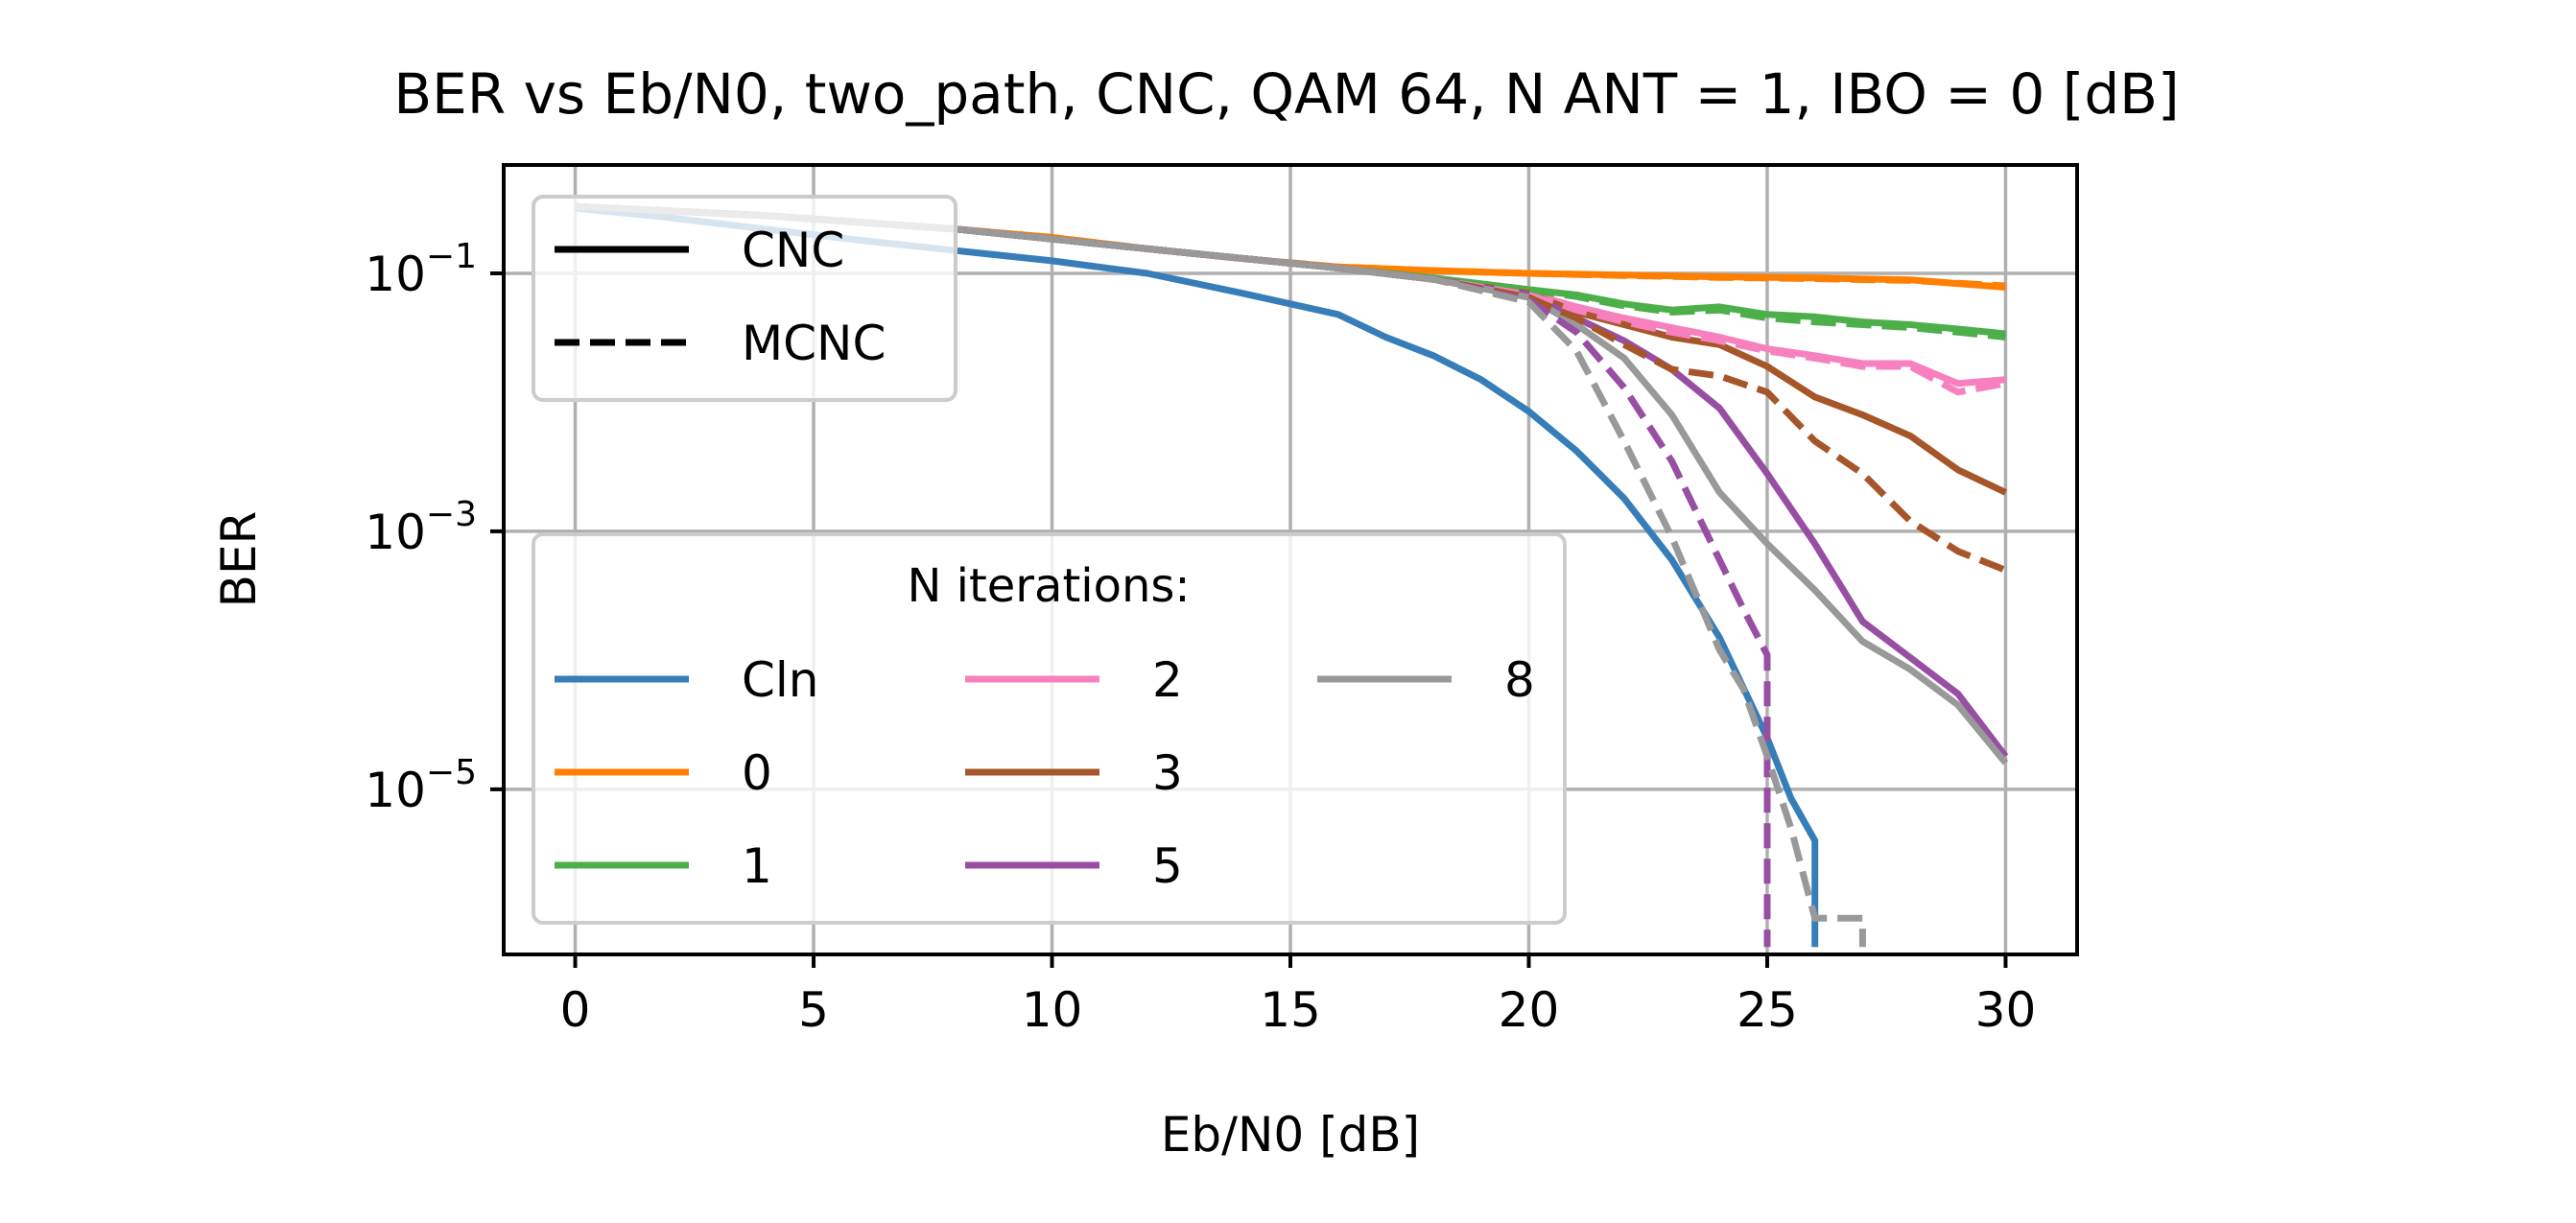 The height and width of the screenshot is (1223, 2576). What do you see at coordinates (2006, 1010) in the screenshot?
I see `x-tick-label: 30` at bounding box center [2006, 1010].